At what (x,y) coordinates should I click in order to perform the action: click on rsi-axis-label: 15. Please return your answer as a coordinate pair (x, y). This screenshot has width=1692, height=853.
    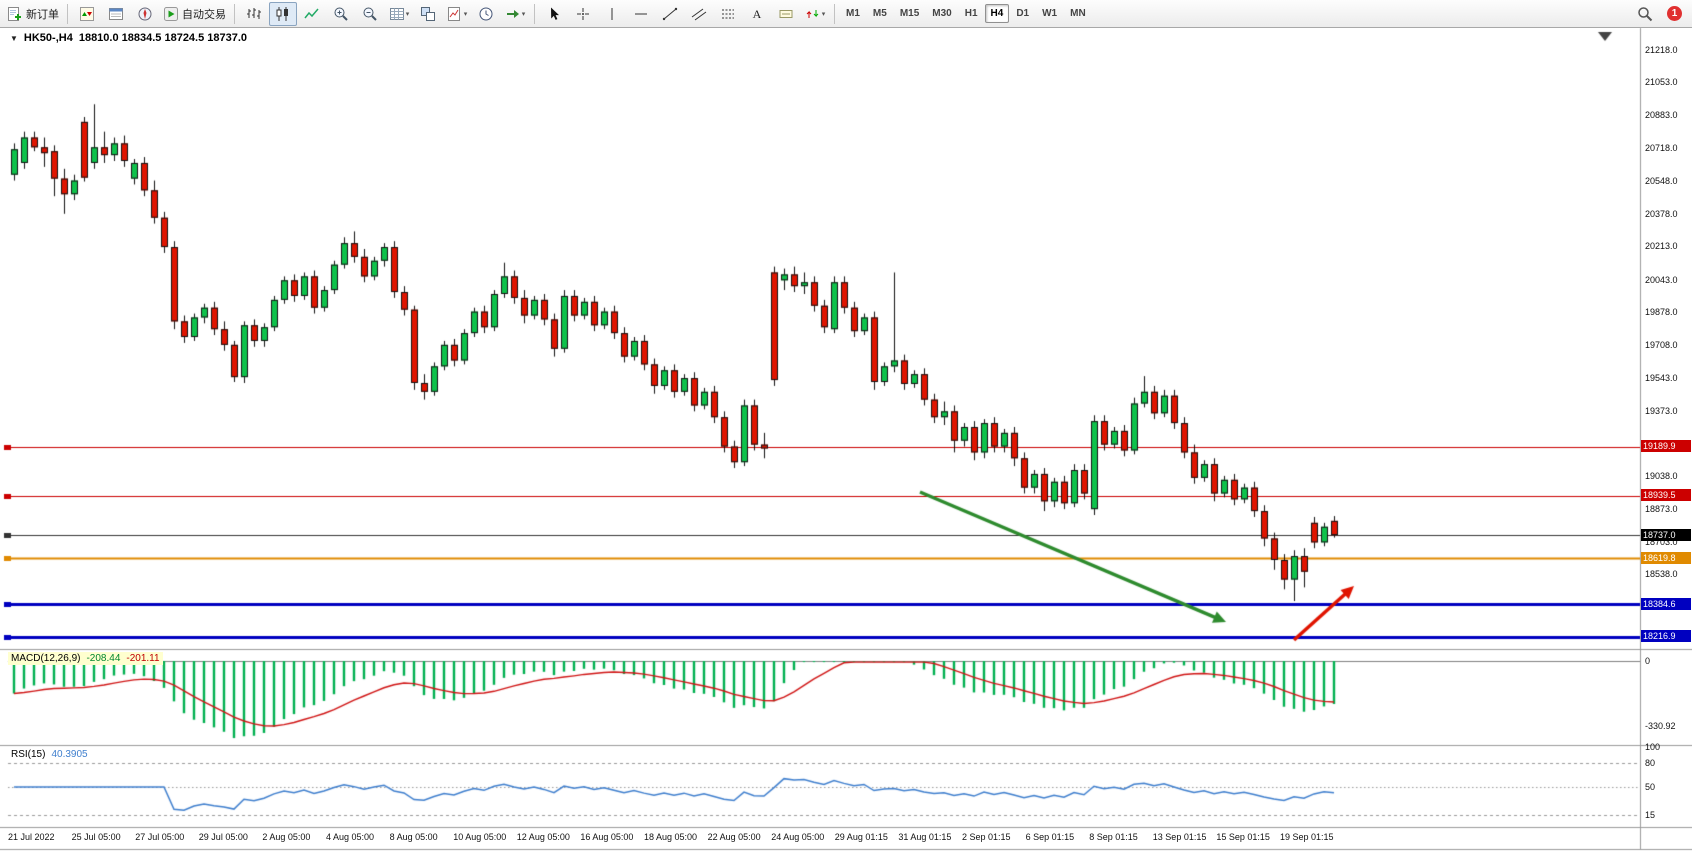
    Looking at the image, I should click on (1650, 815).